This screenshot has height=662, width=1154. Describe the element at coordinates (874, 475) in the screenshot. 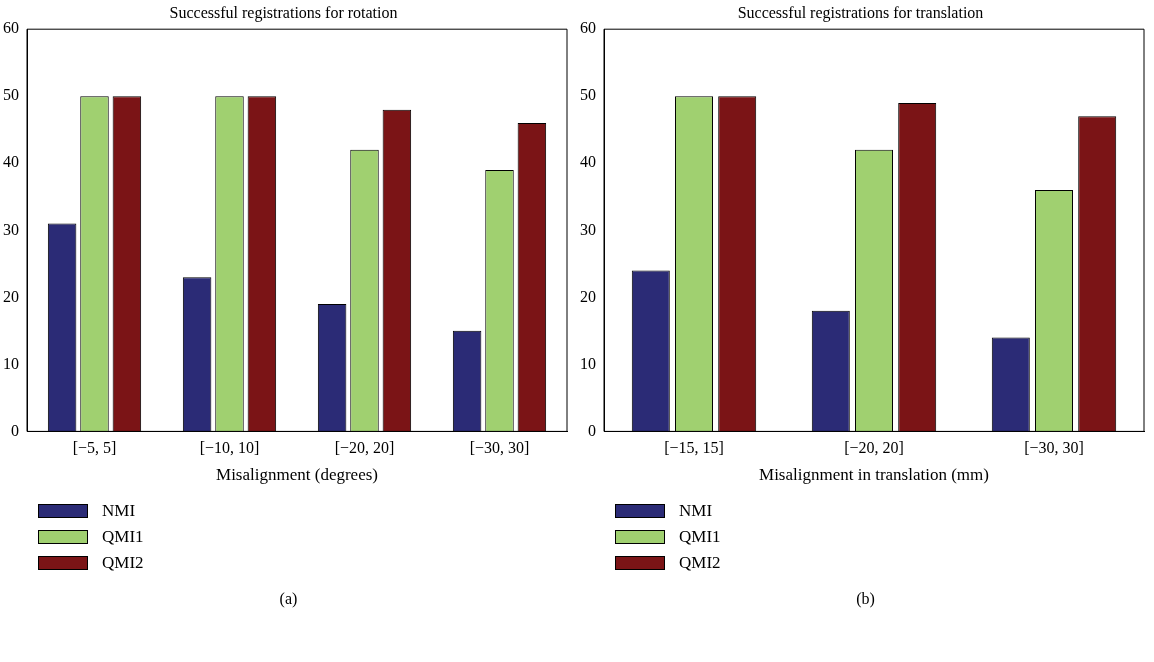

I see `x-axis-title: Misalignment in translation (mm)` at that location.